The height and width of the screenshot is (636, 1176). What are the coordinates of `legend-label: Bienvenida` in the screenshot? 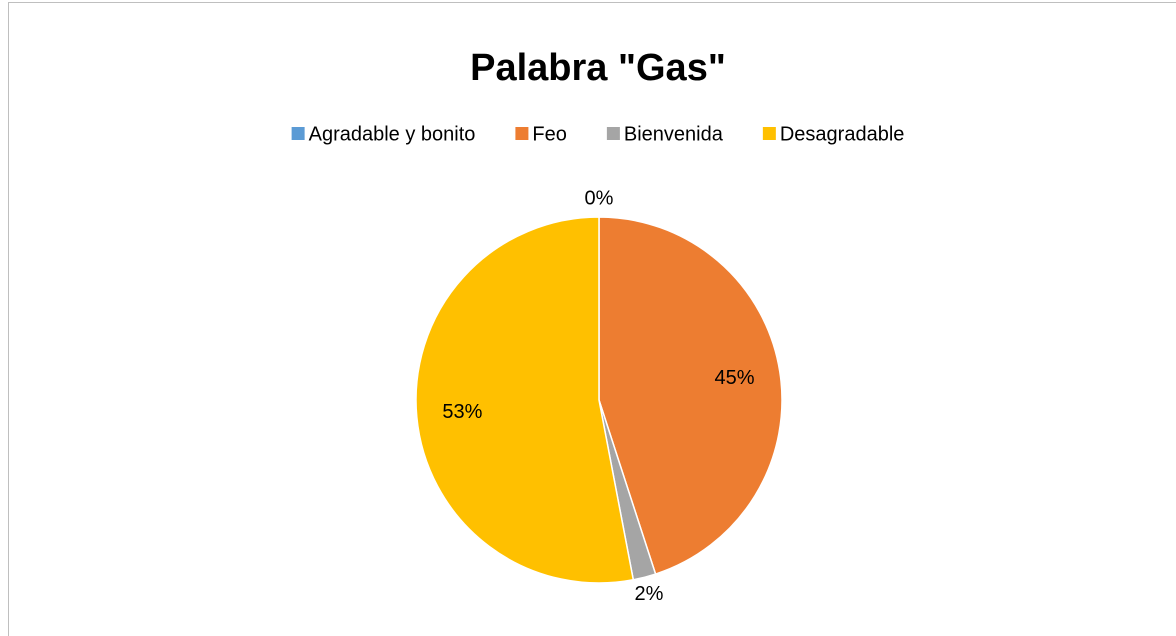 It's located at (674, 134).